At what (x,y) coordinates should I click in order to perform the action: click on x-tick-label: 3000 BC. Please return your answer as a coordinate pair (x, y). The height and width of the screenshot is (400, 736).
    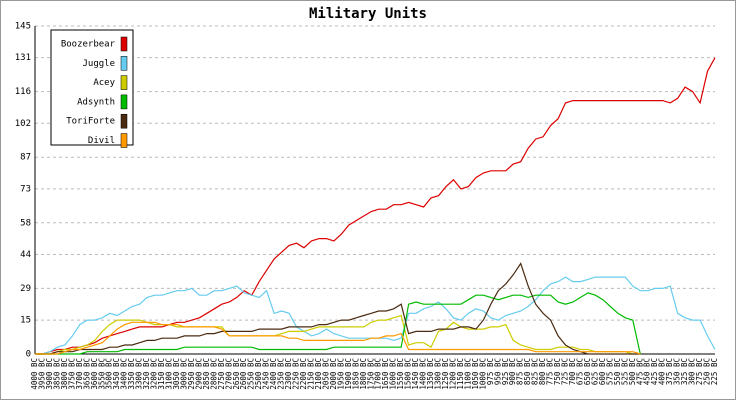
    Looking at the image, I should click on (183, 374).